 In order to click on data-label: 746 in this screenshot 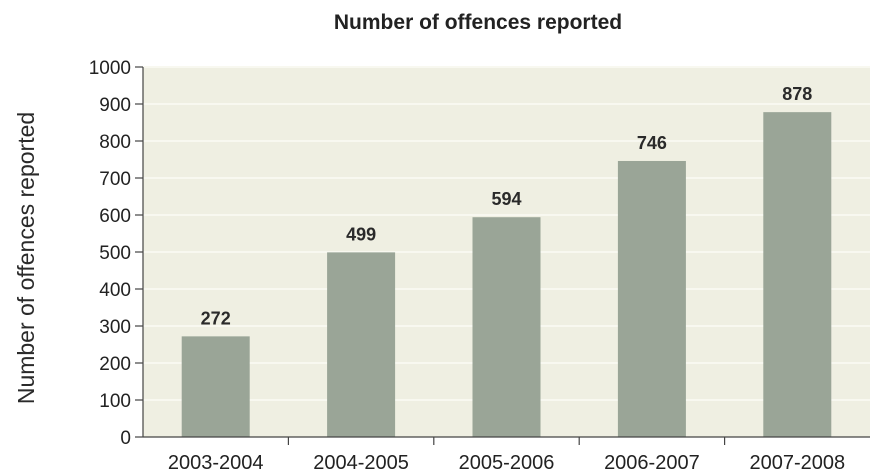, I will do `click(652, 143)`.